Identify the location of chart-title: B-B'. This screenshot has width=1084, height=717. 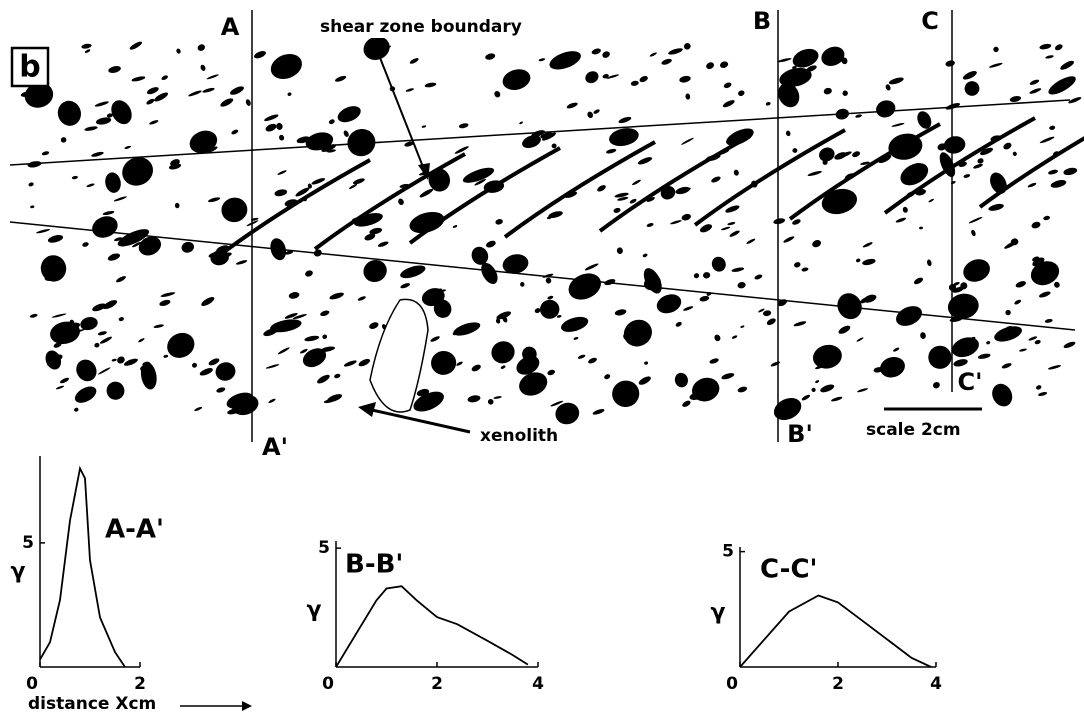
(374, 565).